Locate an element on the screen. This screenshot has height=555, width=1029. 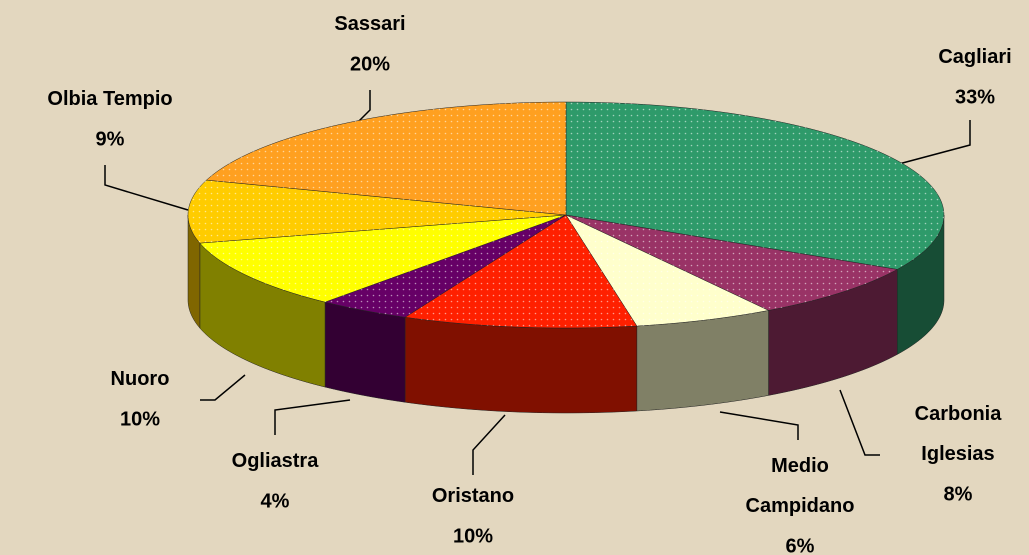
slice-label: Carbonia Iglesias is located at coordinates (959, 434).